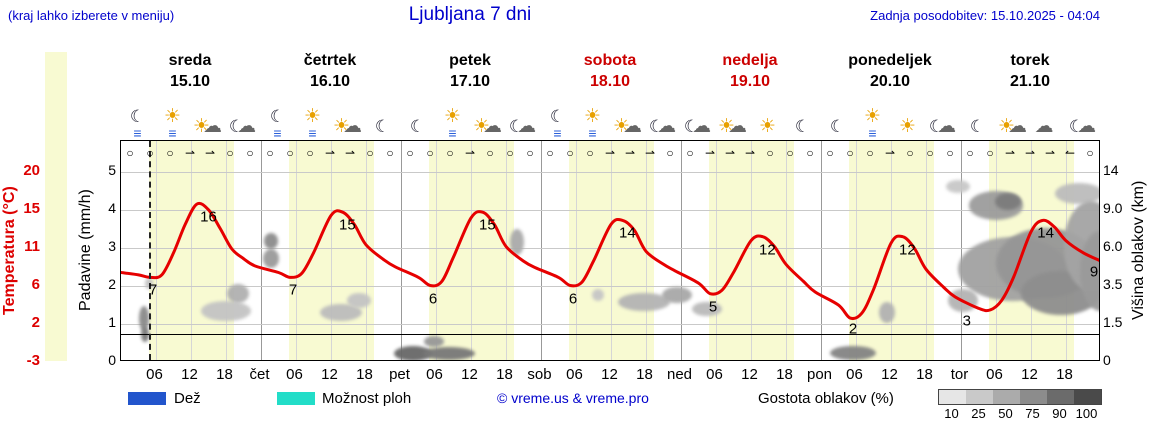 The image size is (1152, 443). I want to click on day-name: sreda, so click(190, 60).